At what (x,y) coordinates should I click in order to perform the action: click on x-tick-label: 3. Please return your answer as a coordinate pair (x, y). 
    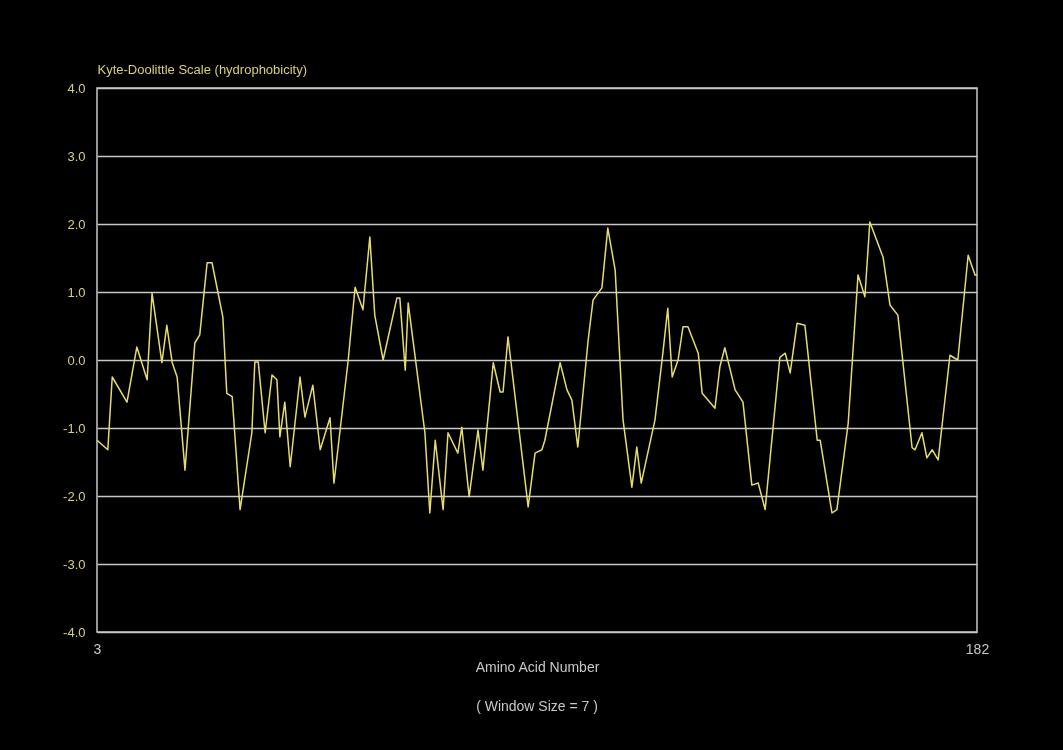
    Looking at the image, I should click on (97, 648).